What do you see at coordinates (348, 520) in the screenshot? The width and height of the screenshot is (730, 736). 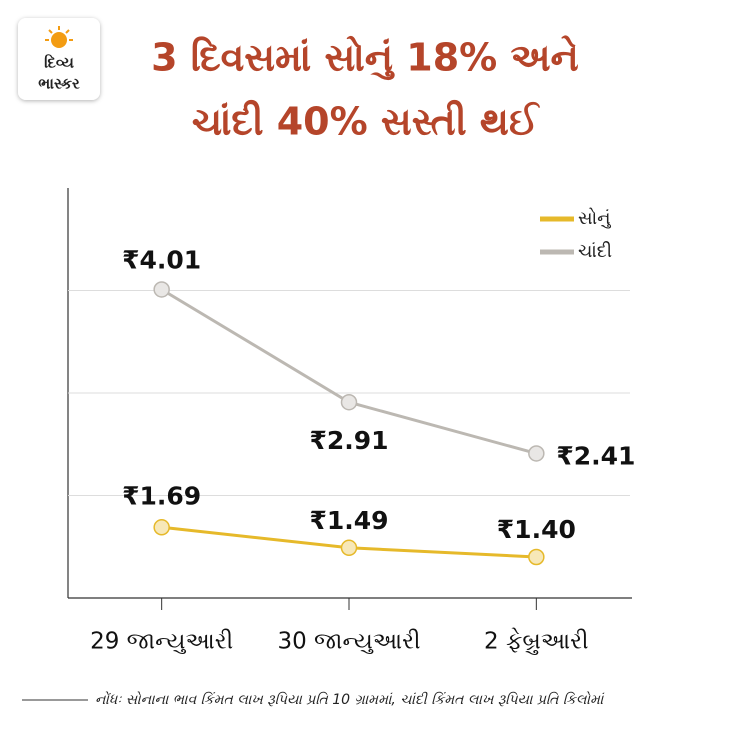 I see `data-label: ₹1.49` at bounding box center [348, 520].